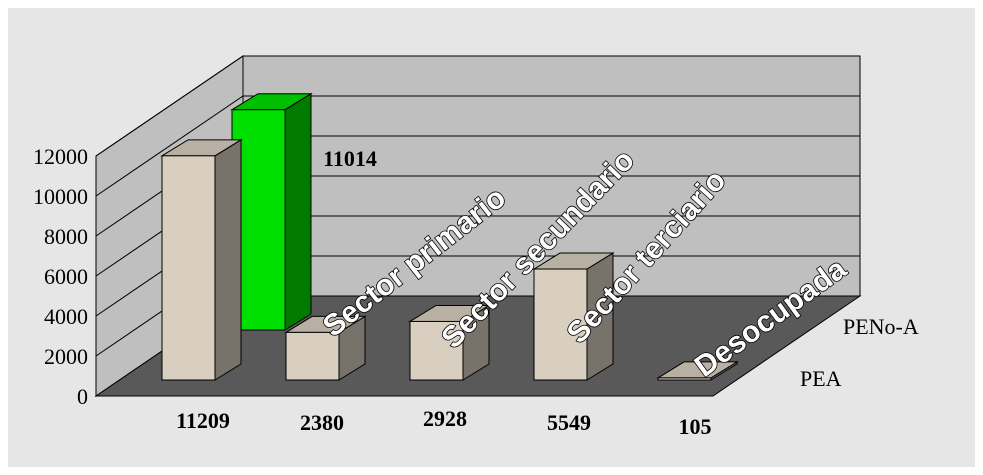 The width and height of the screenshot is (983, 475). What do you see at coordinates (66, 356) in the screenshot?
I see `y-tick-label: 2000` at bounding box center [66, 356].